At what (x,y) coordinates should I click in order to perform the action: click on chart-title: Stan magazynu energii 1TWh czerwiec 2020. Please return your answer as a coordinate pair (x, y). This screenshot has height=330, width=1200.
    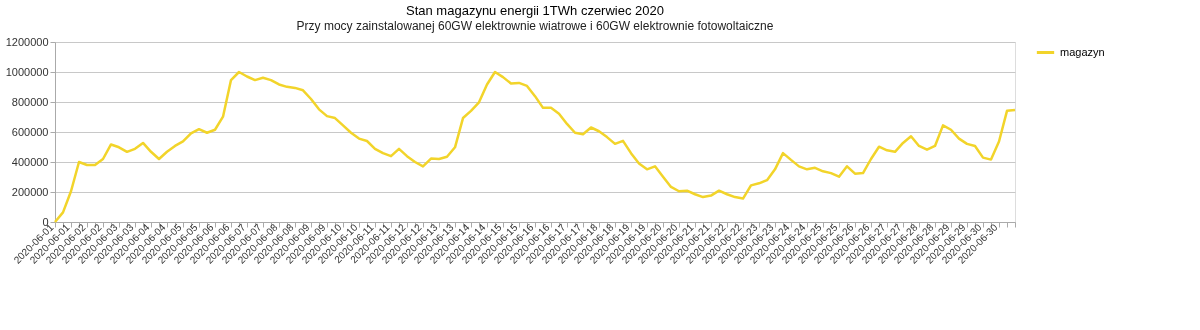
    Looking at the image, I should click on (535, 10).